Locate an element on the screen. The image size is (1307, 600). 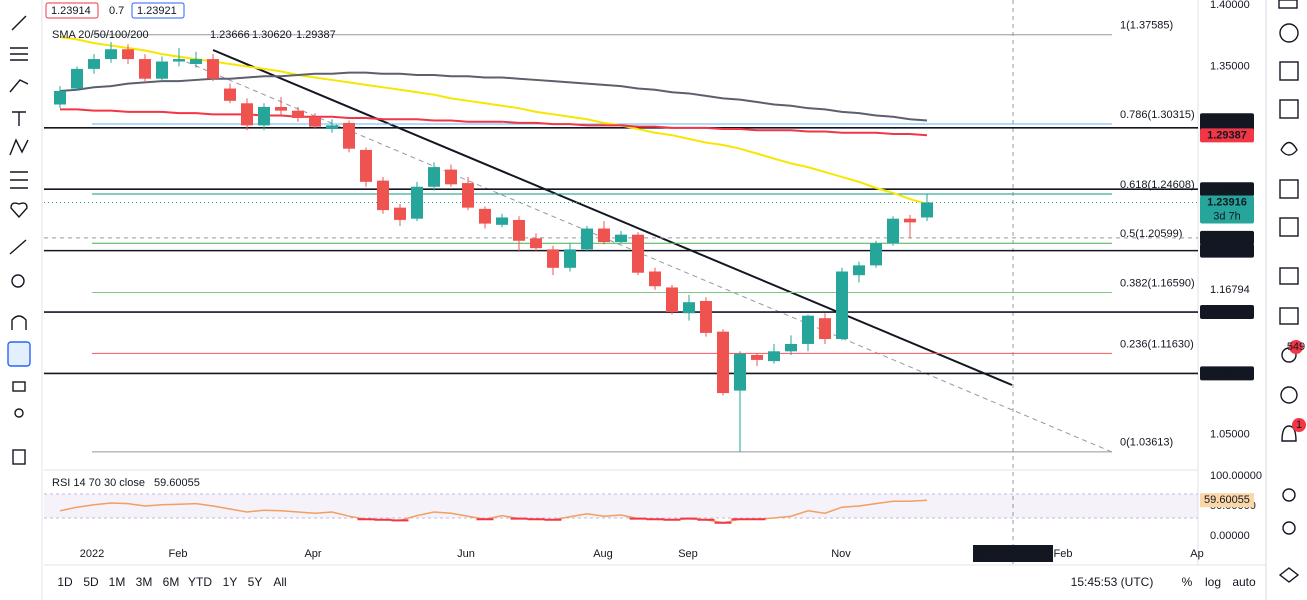
fib-label: 0.618(1.24608) is located at coordinates (1157, 185).